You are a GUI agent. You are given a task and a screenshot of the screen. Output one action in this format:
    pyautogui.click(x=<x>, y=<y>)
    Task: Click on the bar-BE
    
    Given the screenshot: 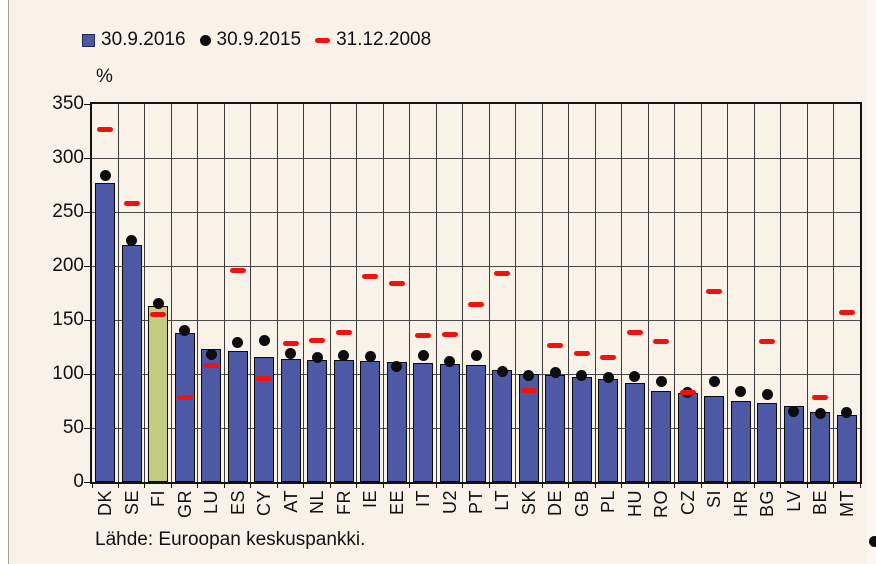 What is the action you would take?
    pyautogui.click(x=820, y=446)
    